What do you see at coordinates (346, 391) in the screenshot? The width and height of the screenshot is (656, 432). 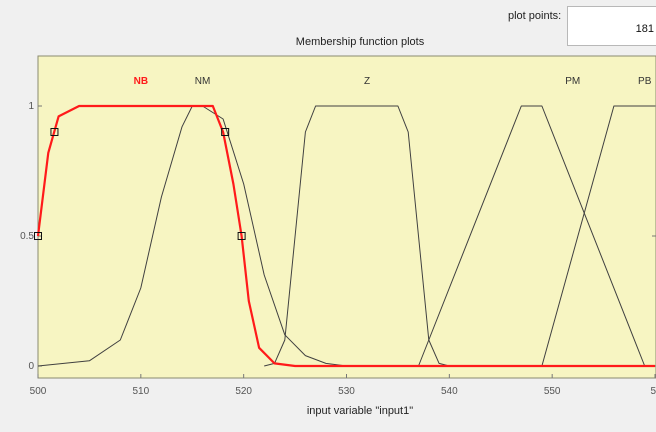 I see `x-tick-label: 530` at bounding box center [346, 391].